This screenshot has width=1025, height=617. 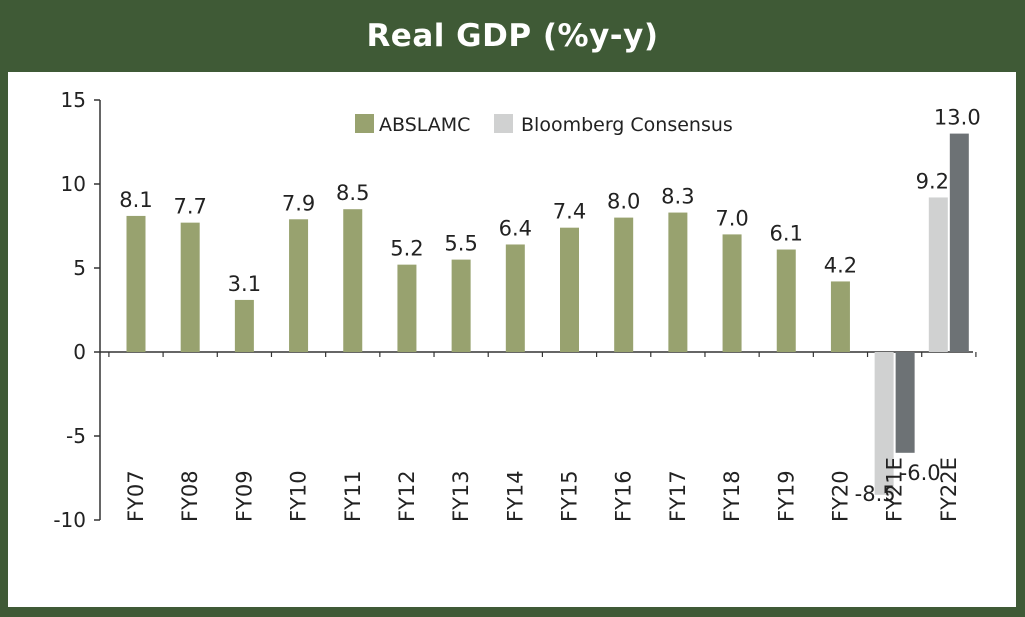 I want to click on bar-abslamc-fy13, so click(x=461, y=305).